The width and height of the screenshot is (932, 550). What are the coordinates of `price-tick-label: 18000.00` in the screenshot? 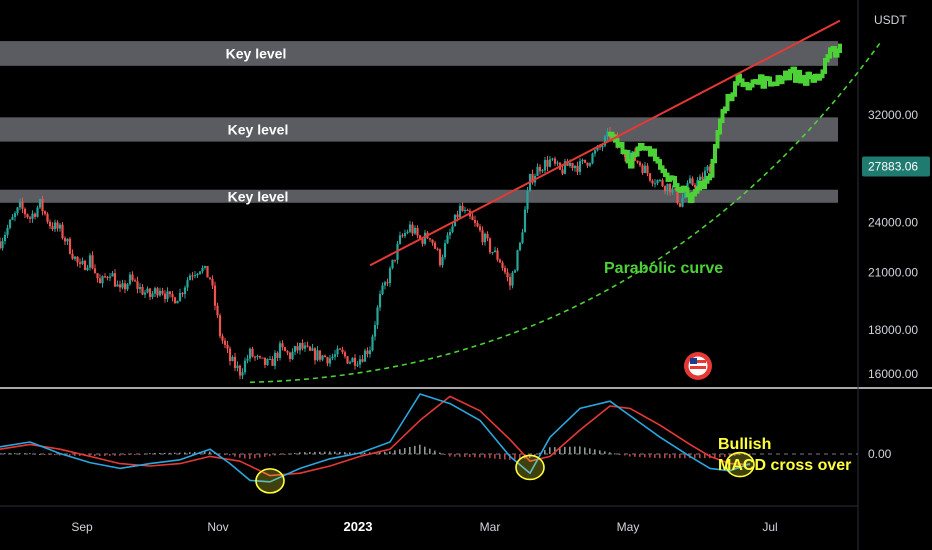 It's located at (893, 330).